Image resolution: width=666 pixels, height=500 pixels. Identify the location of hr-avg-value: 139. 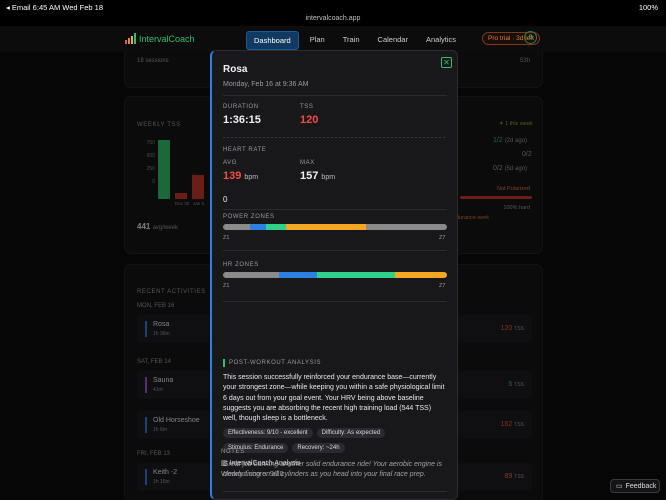
(232, 176).